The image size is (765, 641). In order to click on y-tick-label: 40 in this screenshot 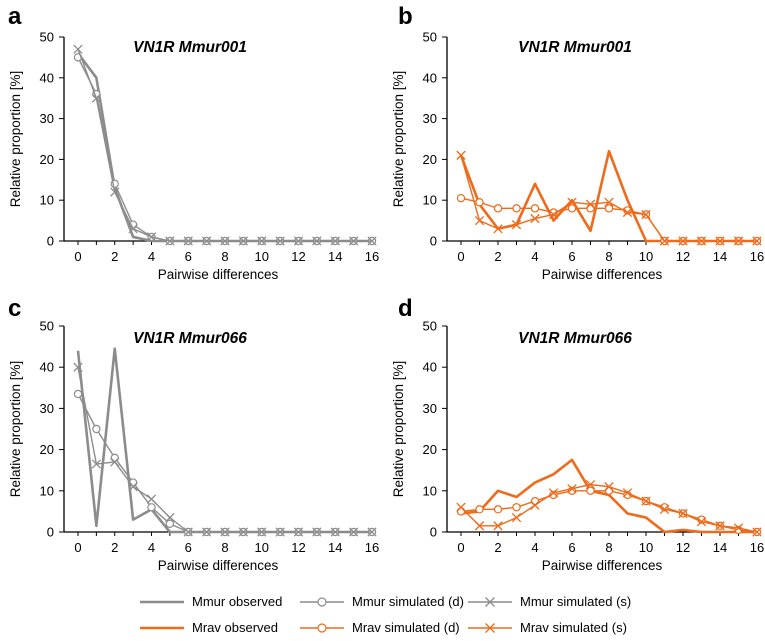, I will do `click(430, 367)`.